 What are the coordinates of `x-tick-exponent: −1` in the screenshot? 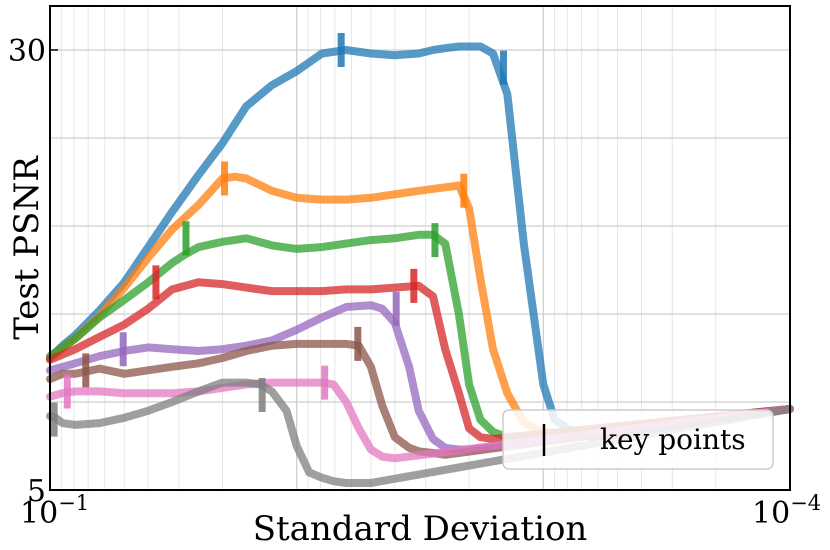 It's located at (73, 503).